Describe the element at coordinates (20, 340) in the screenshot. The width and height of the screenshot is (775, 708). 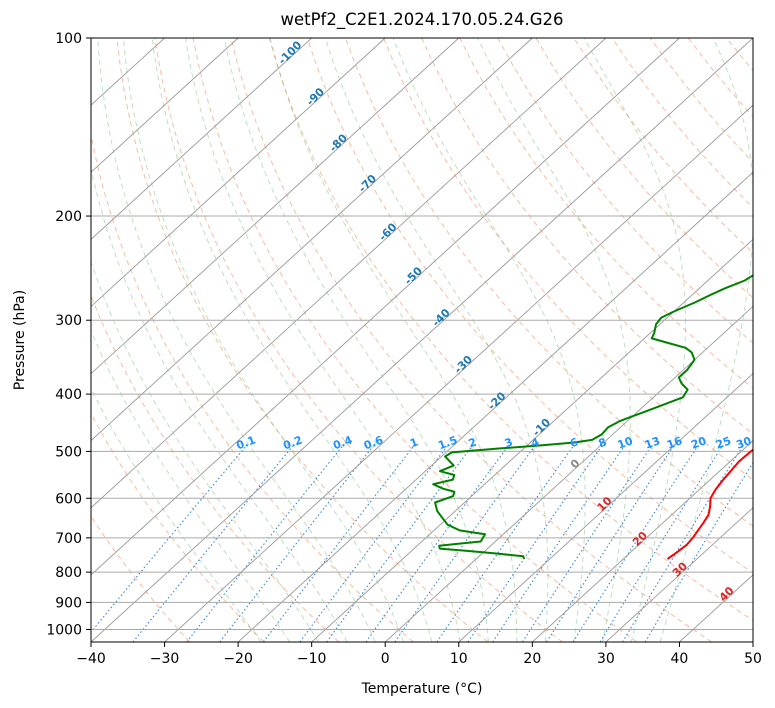
I see `y-axis-title: Pressure (hPa)` at that location.